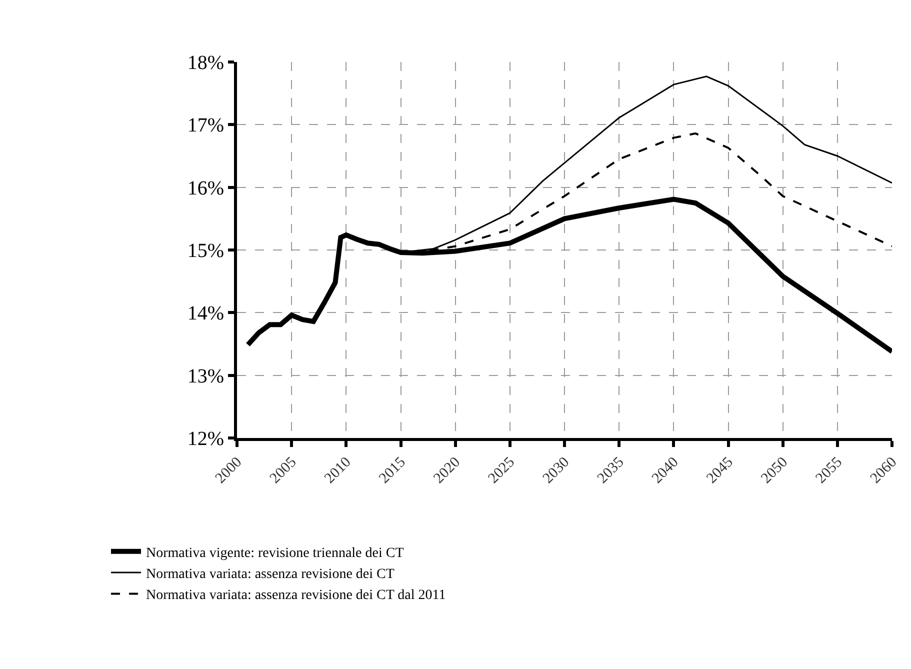  Describe the element at coordinates (205, 376) in the screenshot. I see `y-tick-label: 13%` at that location.